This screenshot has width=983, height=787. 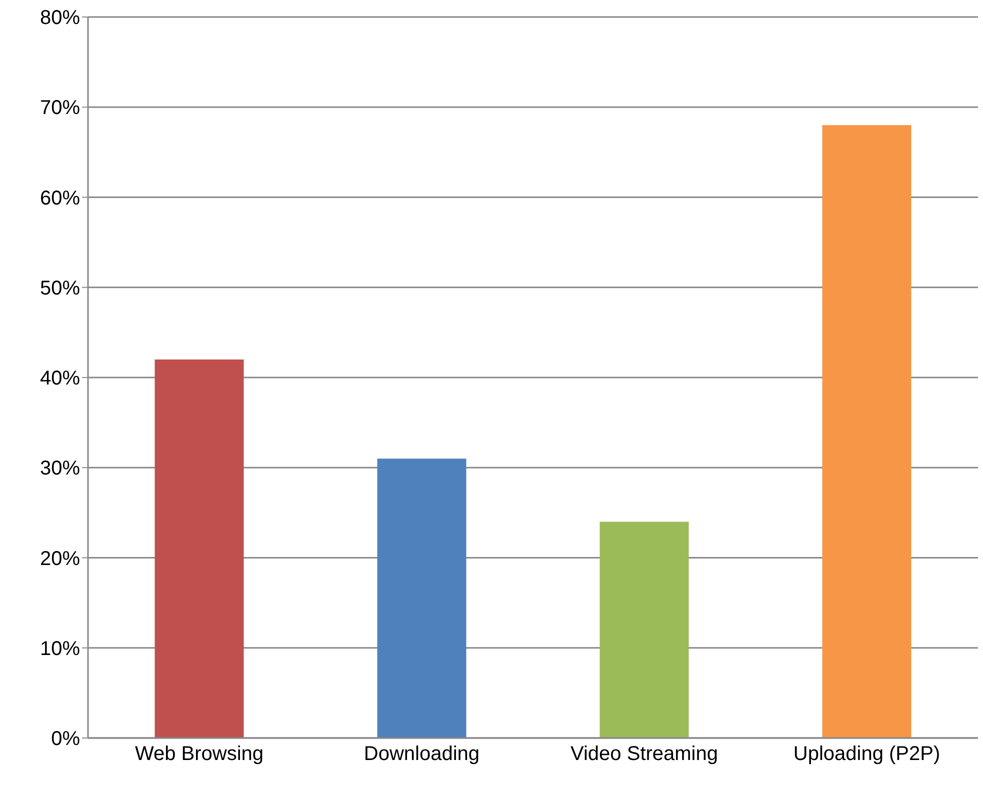 What do you see at coordinates (60, 18) in the screenshot?
I see `y-tick-label: 80%` at bounding box center [60, 18].